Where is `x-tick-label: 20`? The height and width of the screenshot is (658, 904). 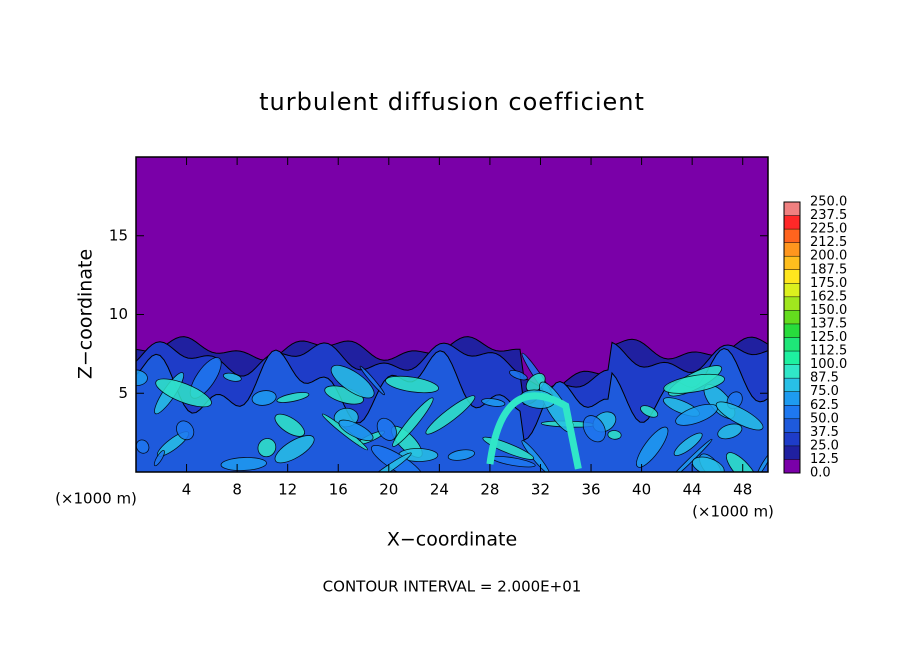 x-tick-label: 20 is located at coordinates (388, 490).